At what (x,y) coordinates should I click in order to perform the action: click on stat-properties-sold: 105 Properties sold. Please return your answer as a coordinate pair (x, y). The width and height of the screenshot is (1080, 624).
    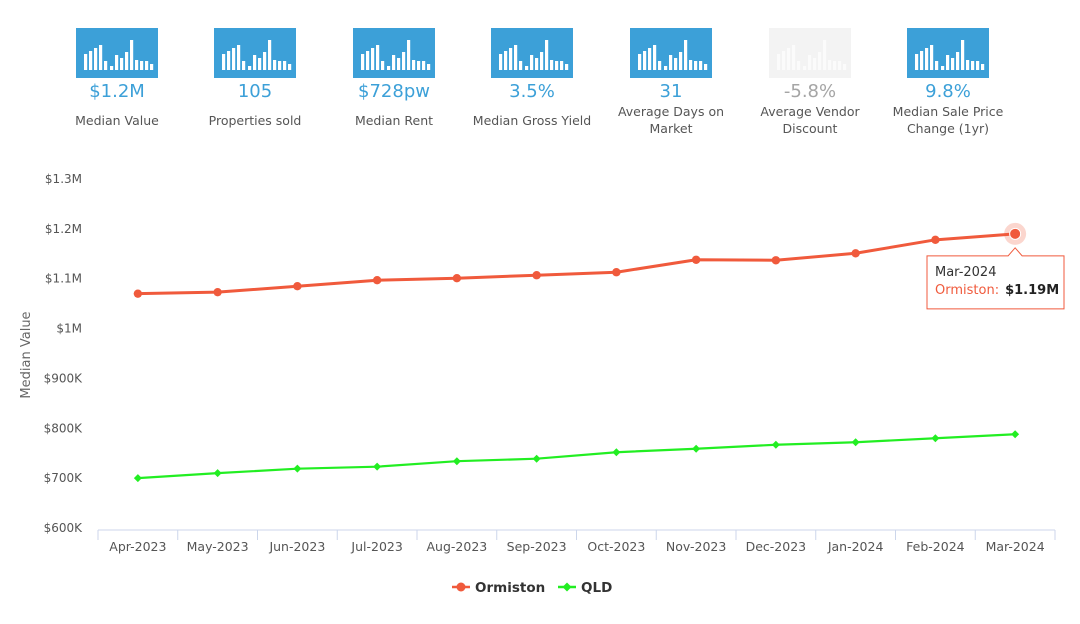
    Looking at the image, I should click on (255, 82).